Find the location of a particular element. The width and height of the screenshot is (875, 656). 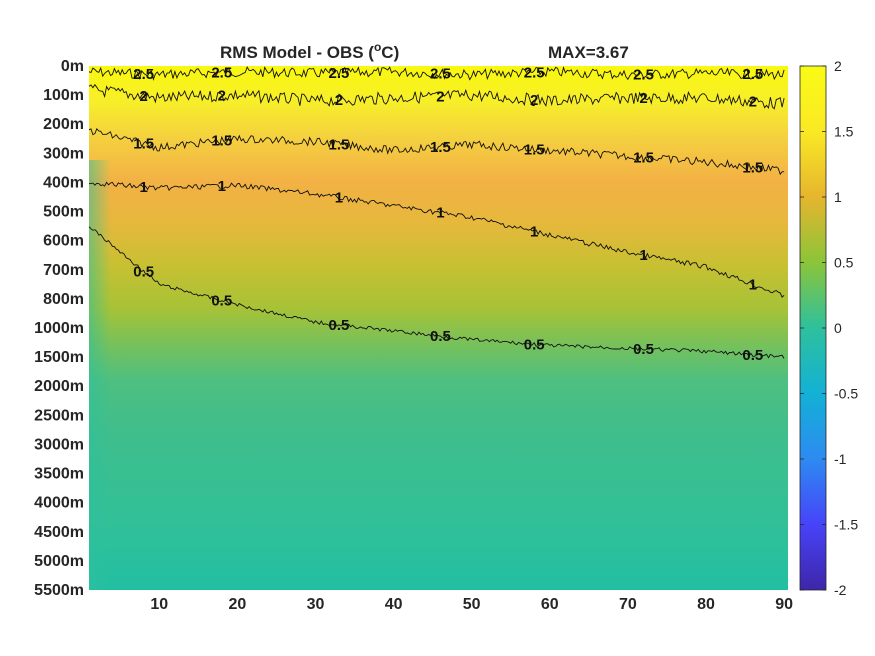

y-tick-label: 5000m is located at coordinates (59, 561).